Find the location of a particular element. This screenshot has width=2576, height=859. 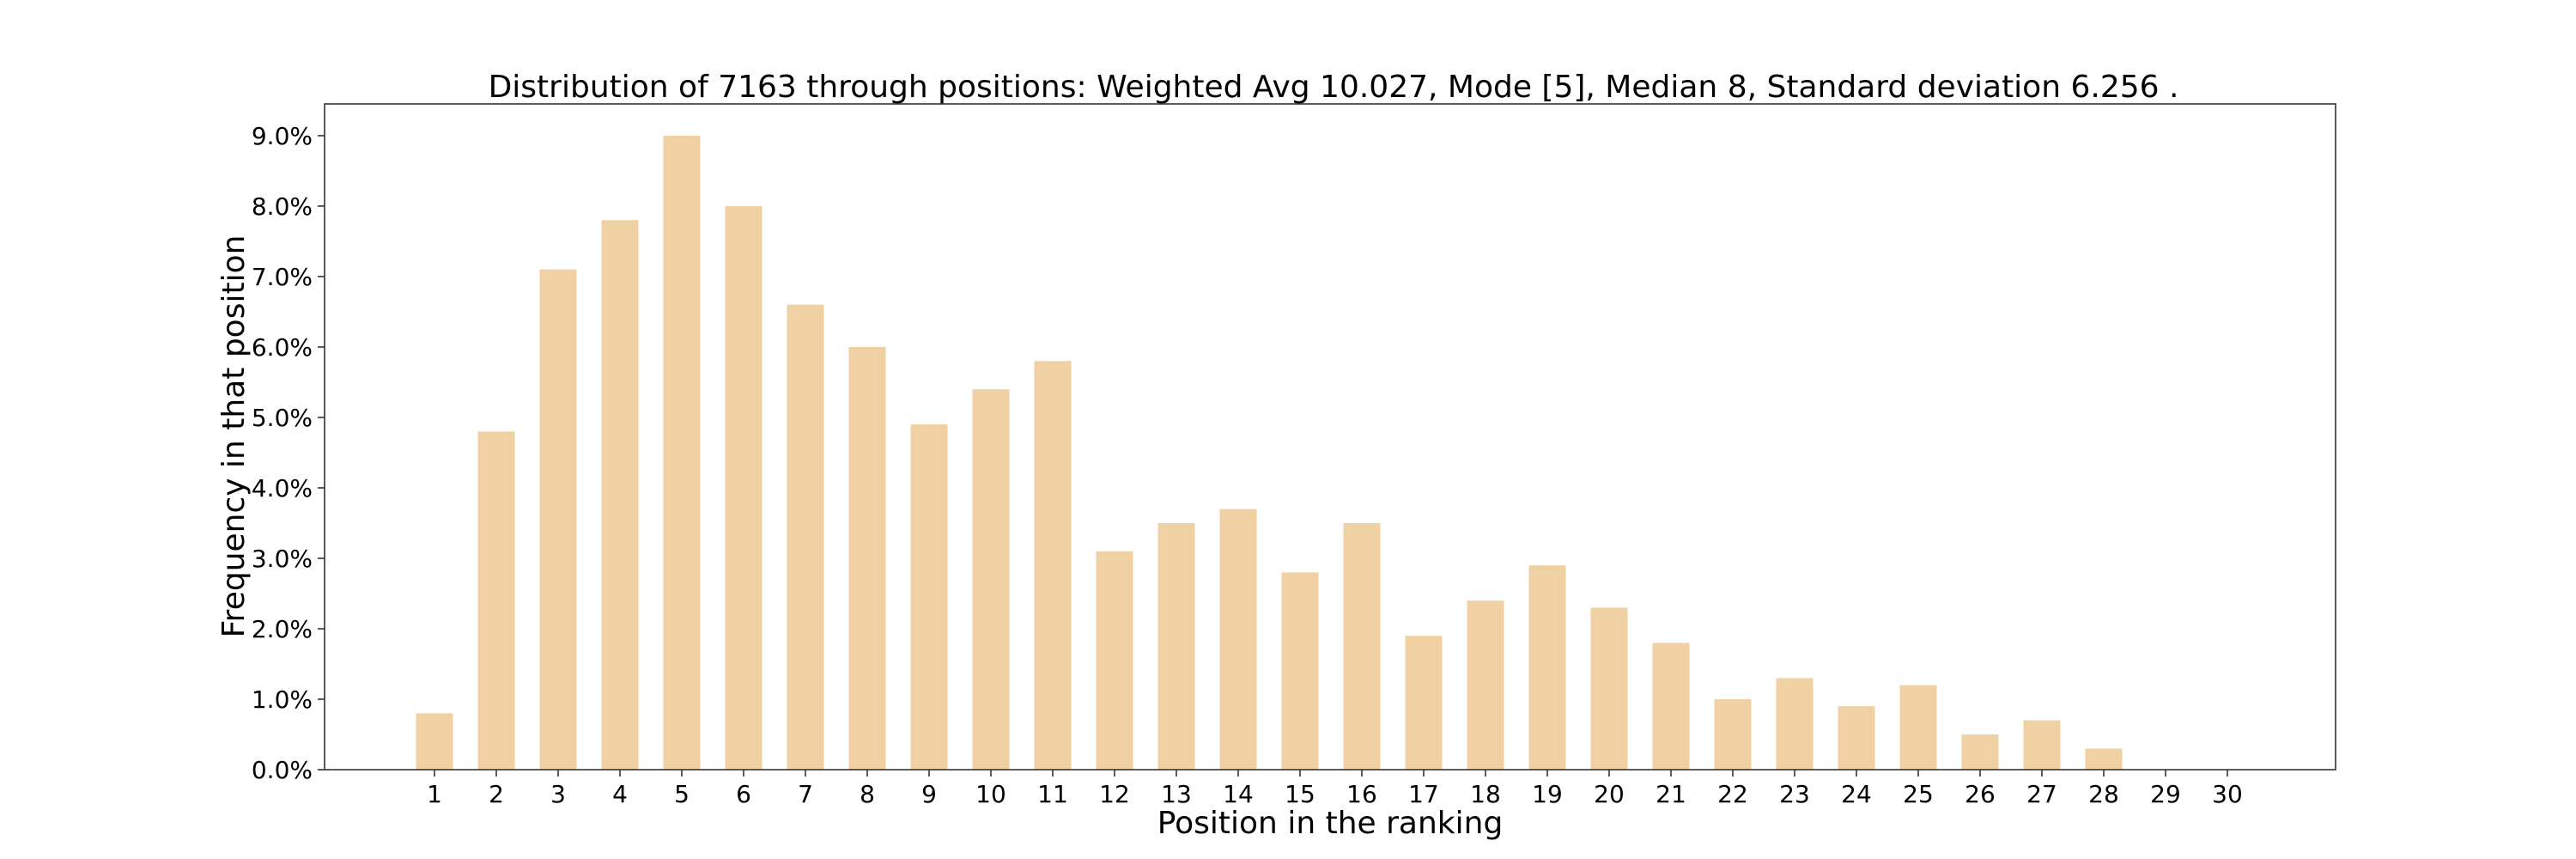

x-tick-label-29: 29 is located at coordinates (2165, 794).